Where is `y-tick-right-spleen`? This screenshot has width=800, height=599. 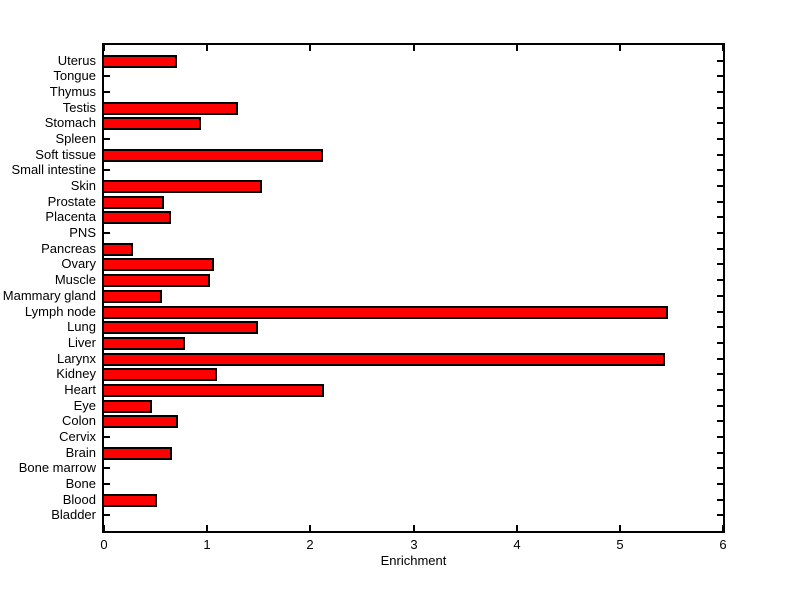
y-tick-right-spleen is located at coordinates (720, 139).